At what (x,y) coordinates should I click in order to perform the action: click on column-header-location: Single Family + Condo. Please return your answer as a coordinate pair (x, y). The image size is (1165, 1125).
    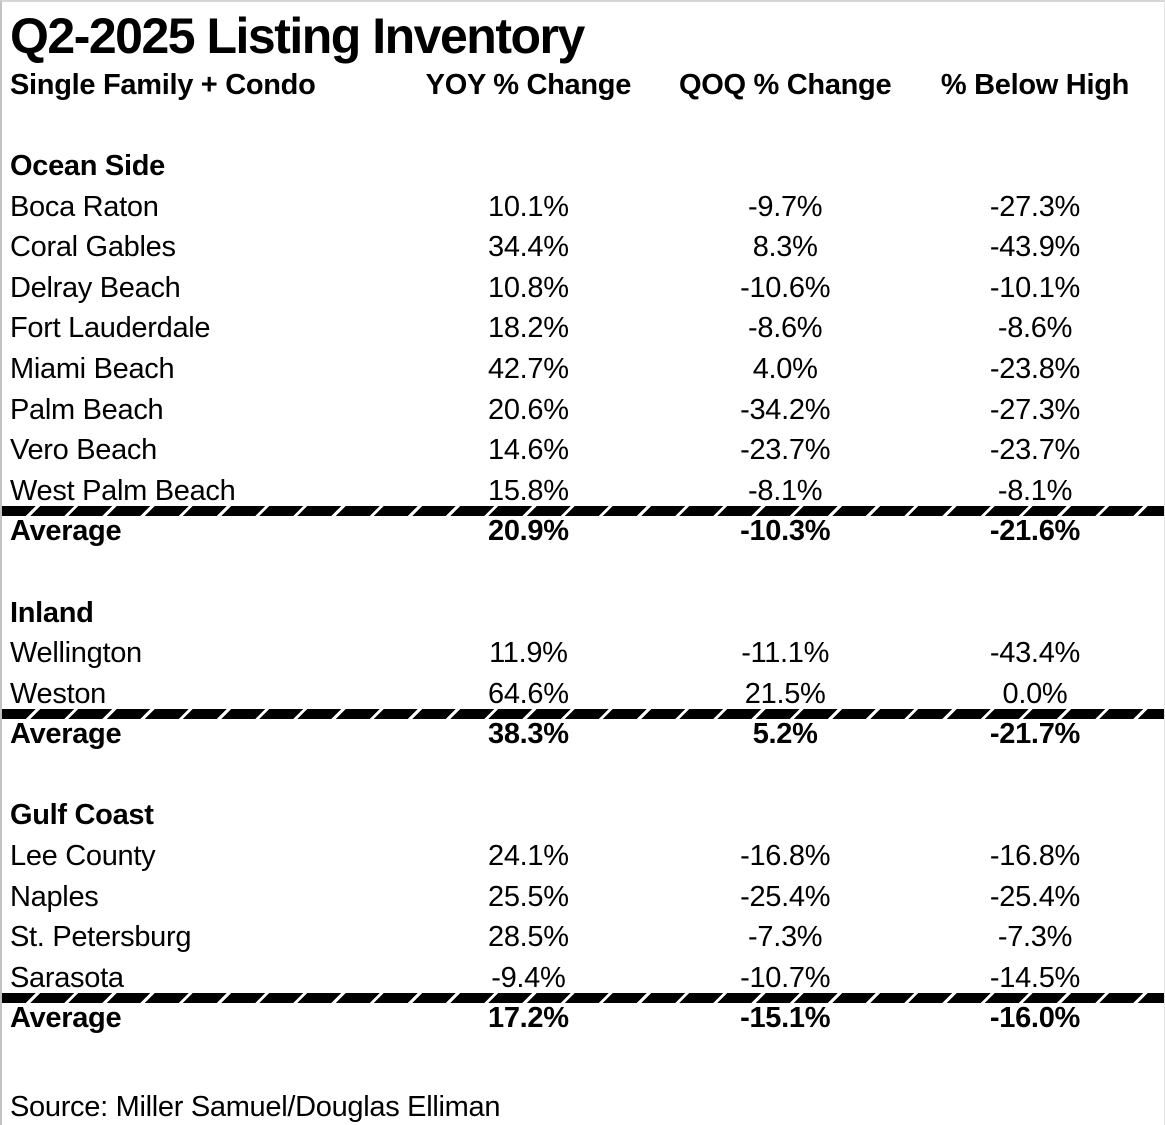
    Looking at the image, I should click on (163, 84).